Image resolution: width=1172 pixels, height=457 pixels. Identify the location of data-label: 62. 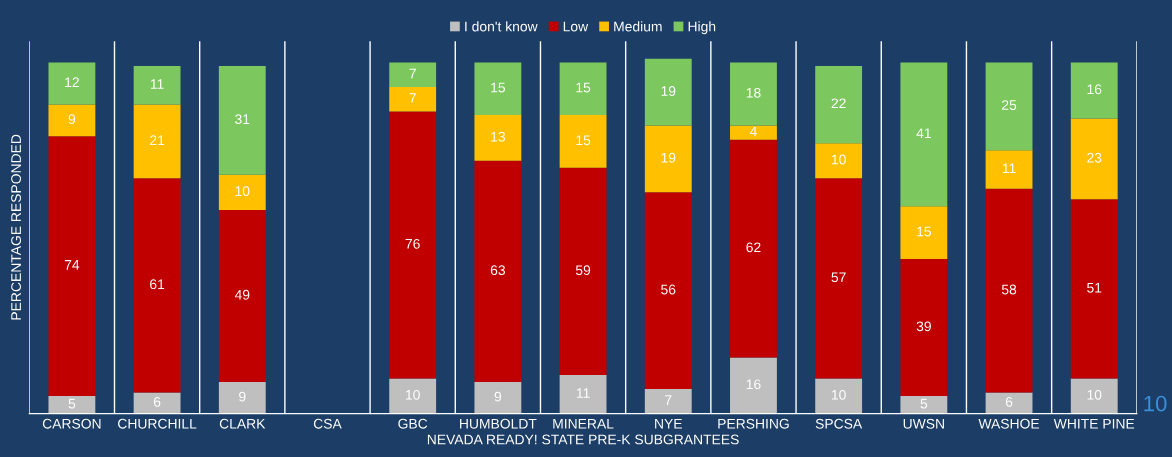
(753, 247).